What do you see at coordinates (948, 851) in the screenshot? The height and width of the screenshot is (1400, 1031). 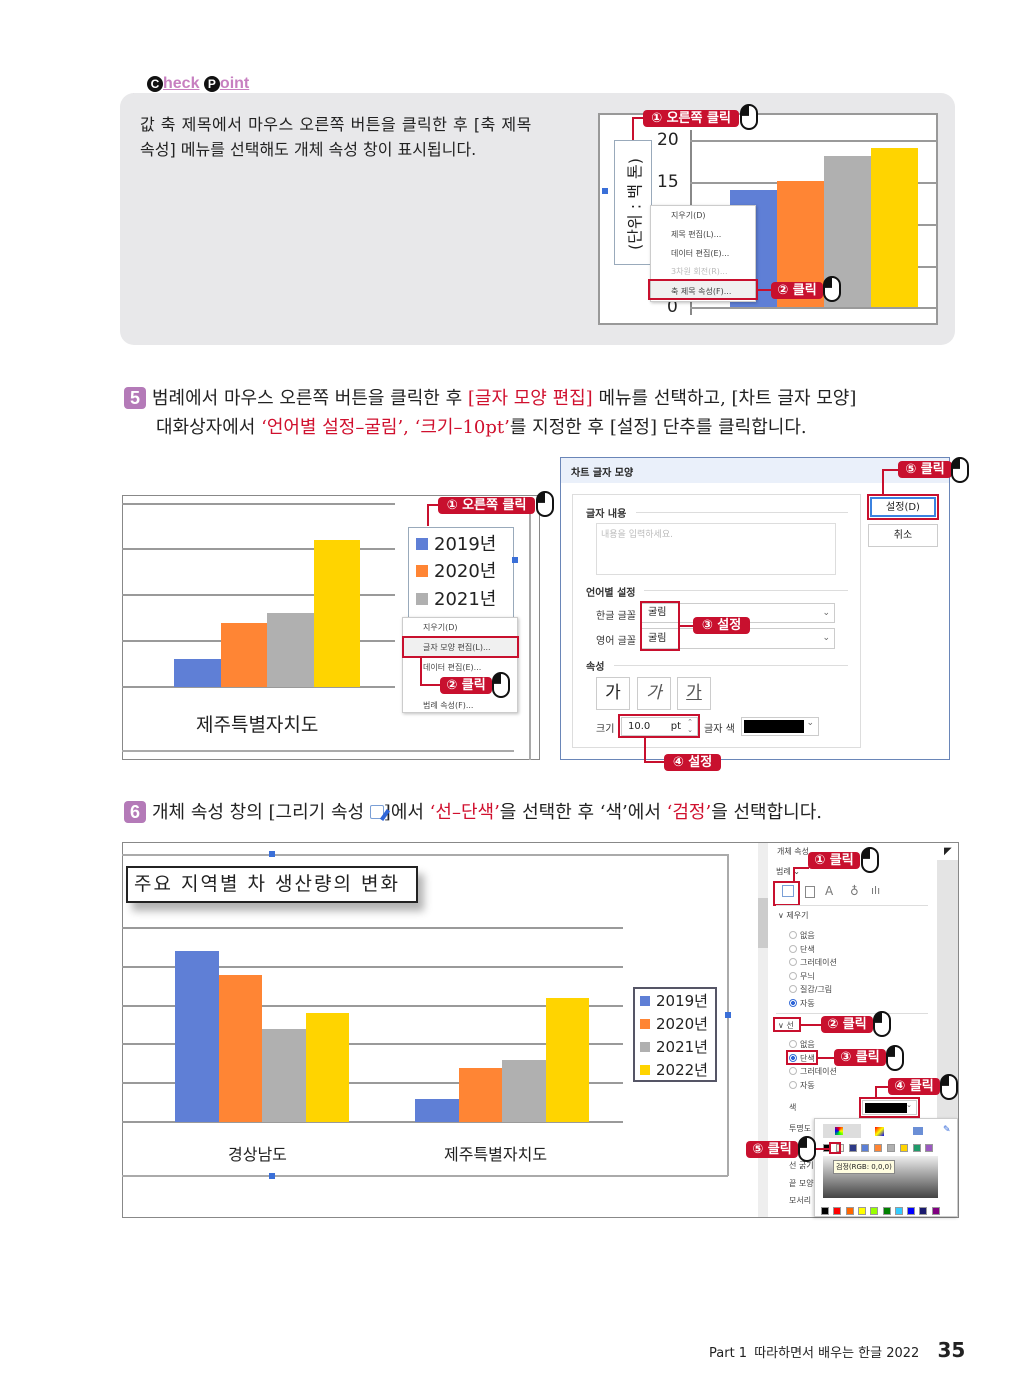 I see `panel-pin-icon: ◤` at bounding box center [948, 851].